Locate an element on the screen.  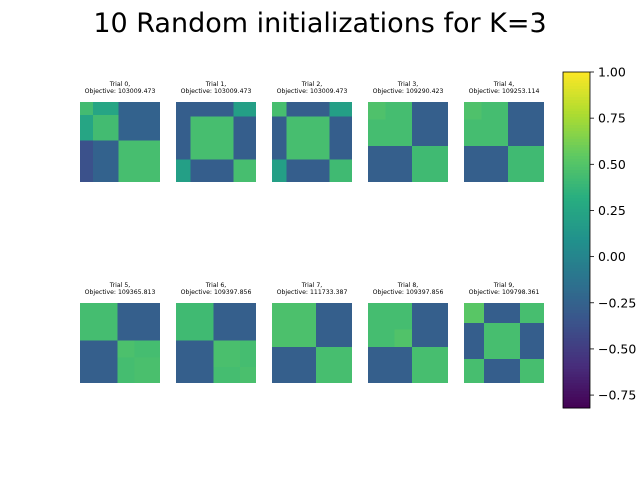
heatmap-panel: Trial 8,Objective: 109397.856 is located at coordinates (408, 332).